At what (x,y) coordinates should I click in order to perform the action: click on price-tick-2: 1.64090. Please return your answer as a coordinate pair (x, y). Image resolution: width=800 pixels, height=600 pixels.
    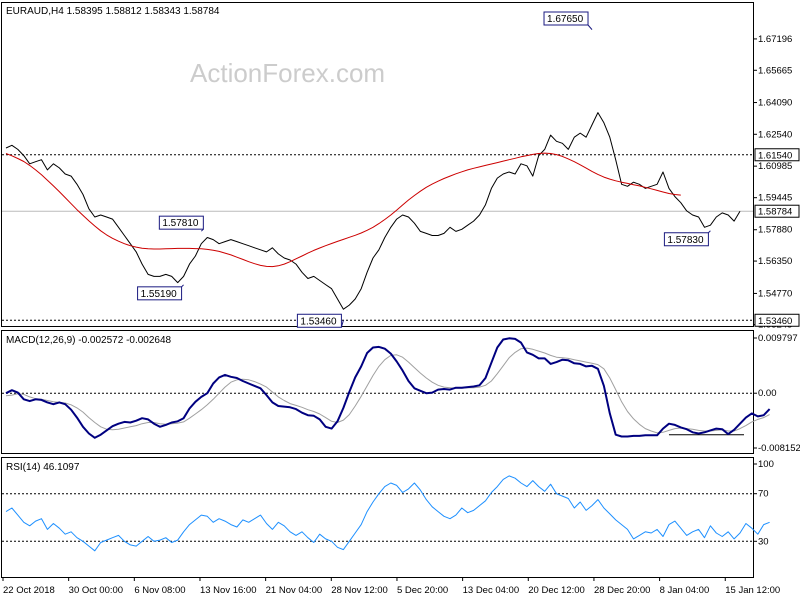
    Looking at the image, I should click on (775, 103).